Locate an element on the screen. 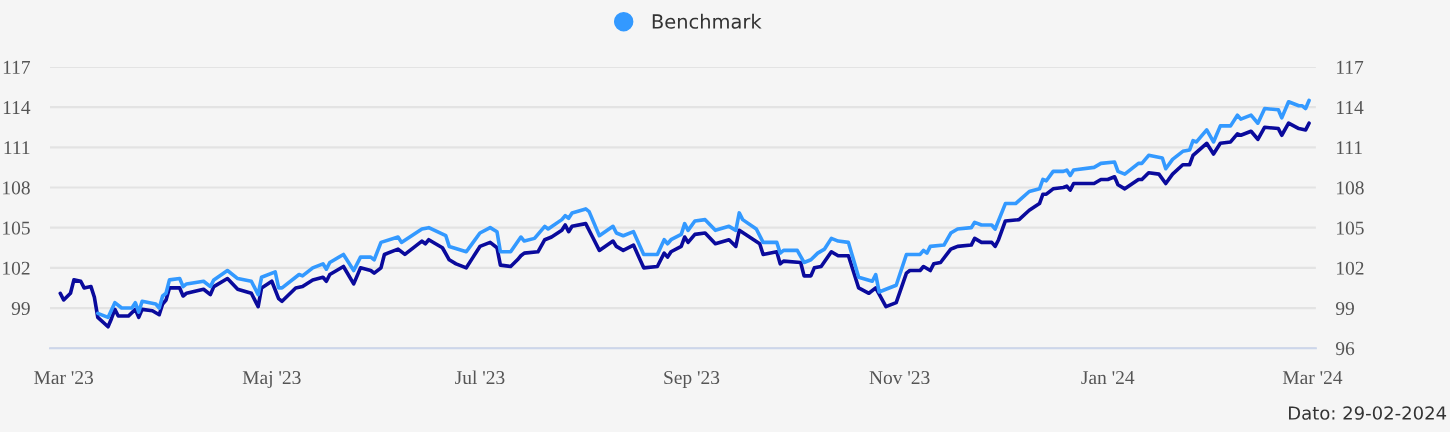  y2-tick-label: 111 is located at coordinates (1349, 148).